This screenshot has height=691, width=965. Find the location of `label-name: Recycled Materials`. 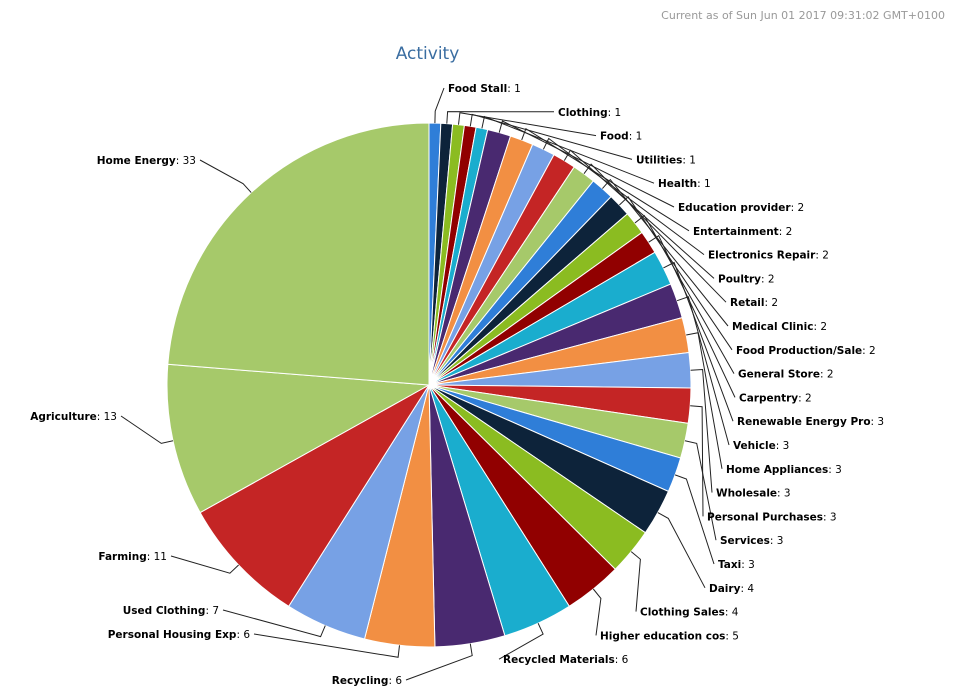

label-name: Recycled Materials is located at coordinates (559, 660).